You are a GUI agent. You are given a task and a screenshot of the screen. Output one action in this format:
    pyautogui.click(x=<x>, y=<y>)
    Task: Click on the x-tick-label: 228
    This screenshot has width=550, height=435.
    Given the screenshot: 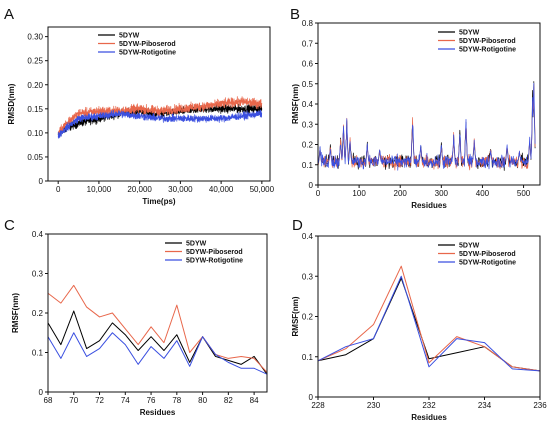 What is the action you would take?
    pyautogui.click(x=318, y=405)
    